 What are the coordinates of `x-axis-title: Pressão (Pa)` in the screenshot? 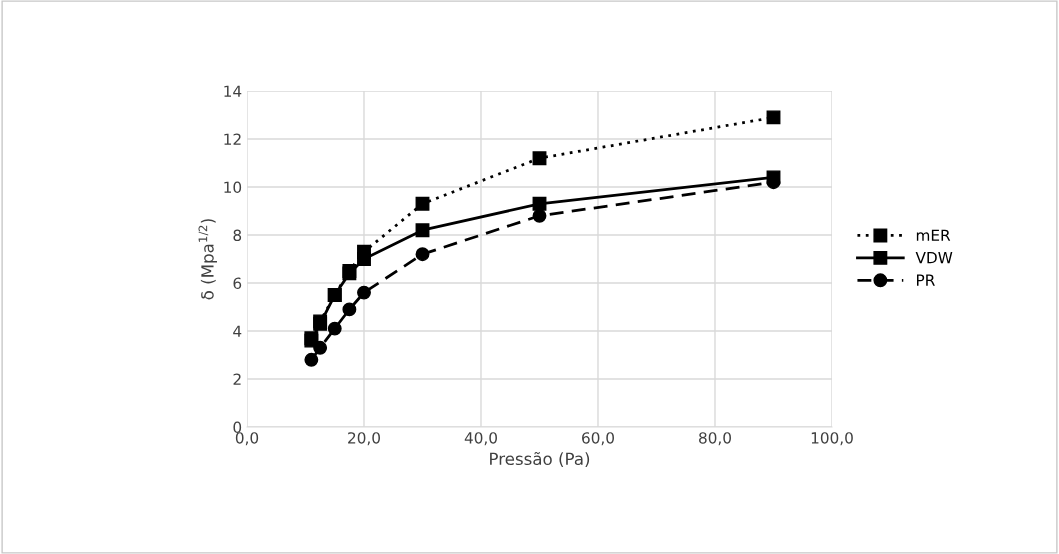 It's located at (540, 459).